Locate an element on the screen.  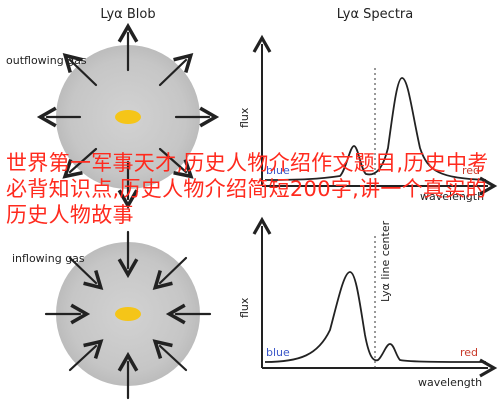
outflow-label: outflowing gas is located at coordinates (46, 60).